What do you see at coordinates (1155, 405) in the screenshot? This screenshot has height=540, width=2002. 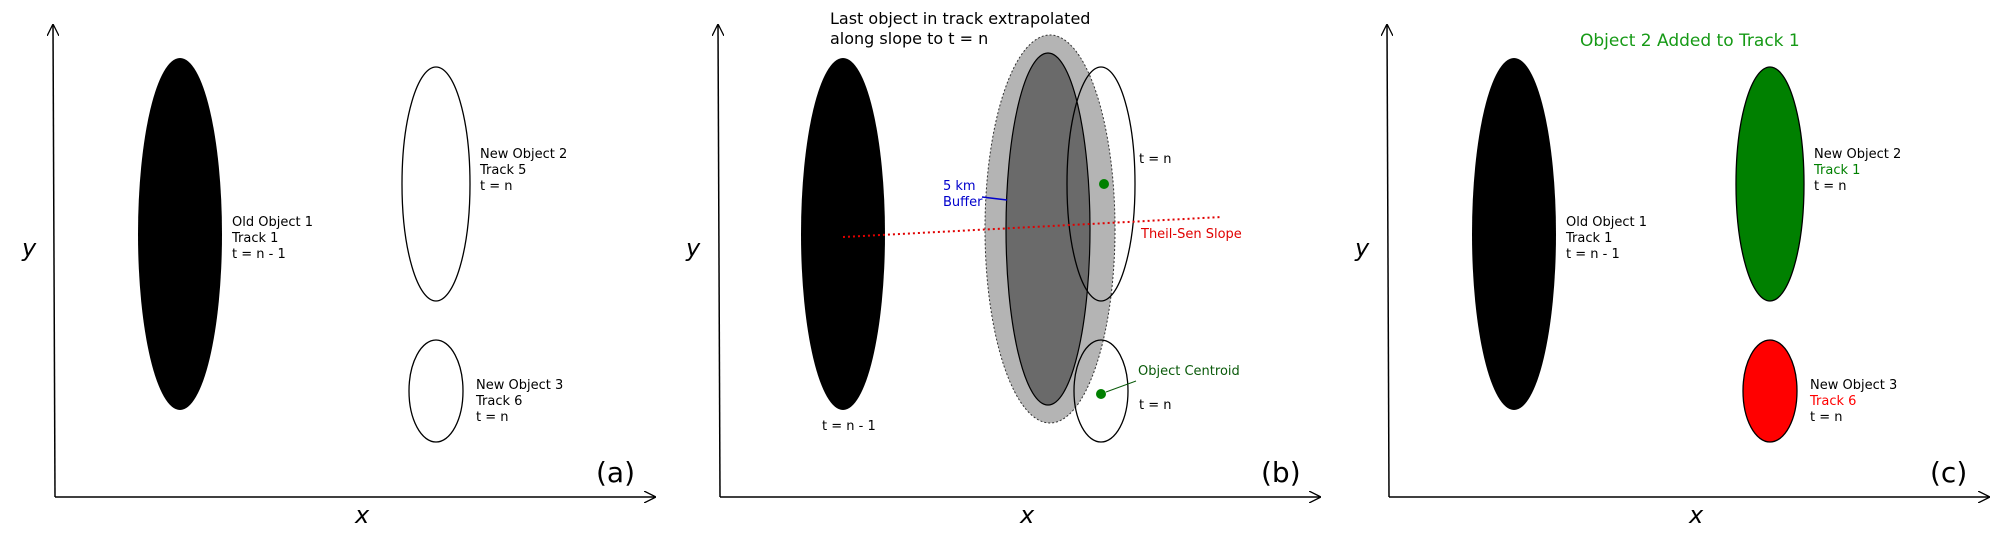 I see `object-3-time-label: t = n` at bounding box center [1155, 405].